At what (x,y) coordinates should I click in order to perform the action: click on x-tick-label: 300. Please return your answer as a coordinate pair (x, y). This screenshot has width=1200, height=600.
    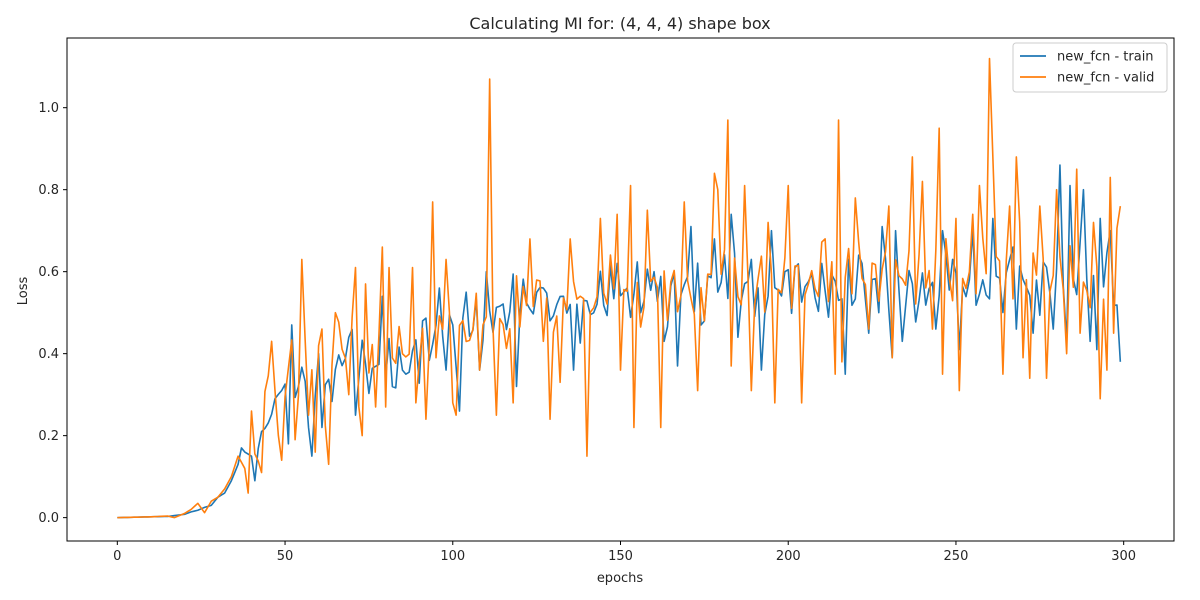
    Looking at the image, I should click on (1123, 556).